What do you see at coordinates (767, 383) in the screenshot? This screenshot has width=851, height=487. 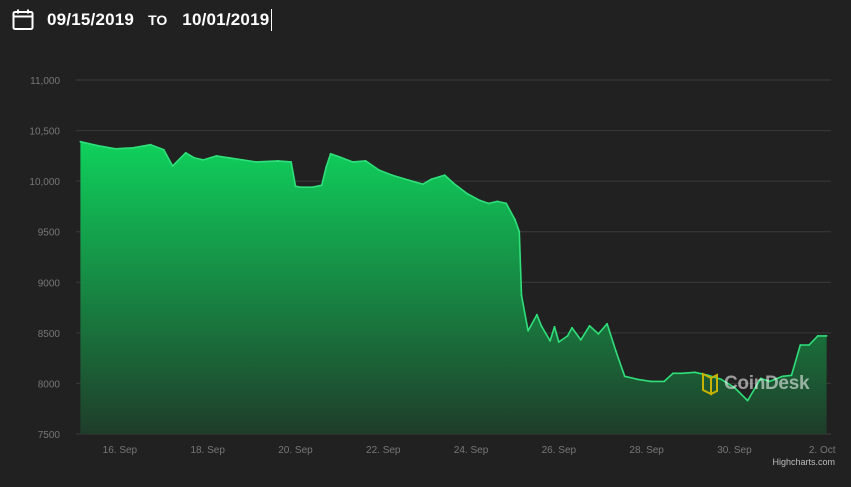 I see `watermark-text: CoinDesk` at bounding box center [767, 383].